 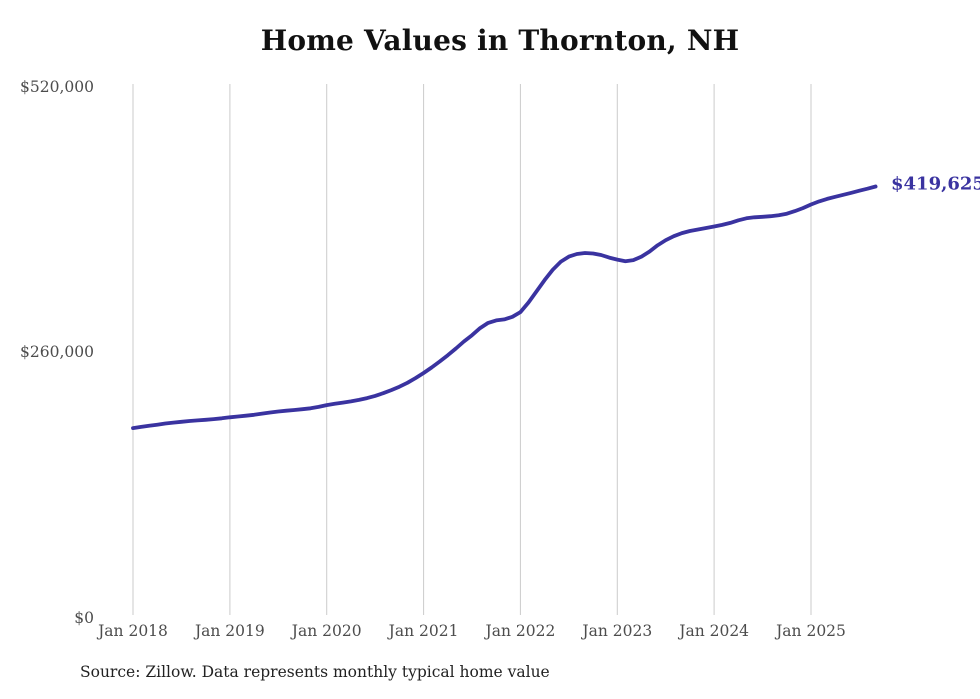 What do you see at coordinates (326, 631) in the screenshot?
I see `x-tick-label: Jan 2020` at bounding box center [326, 631].